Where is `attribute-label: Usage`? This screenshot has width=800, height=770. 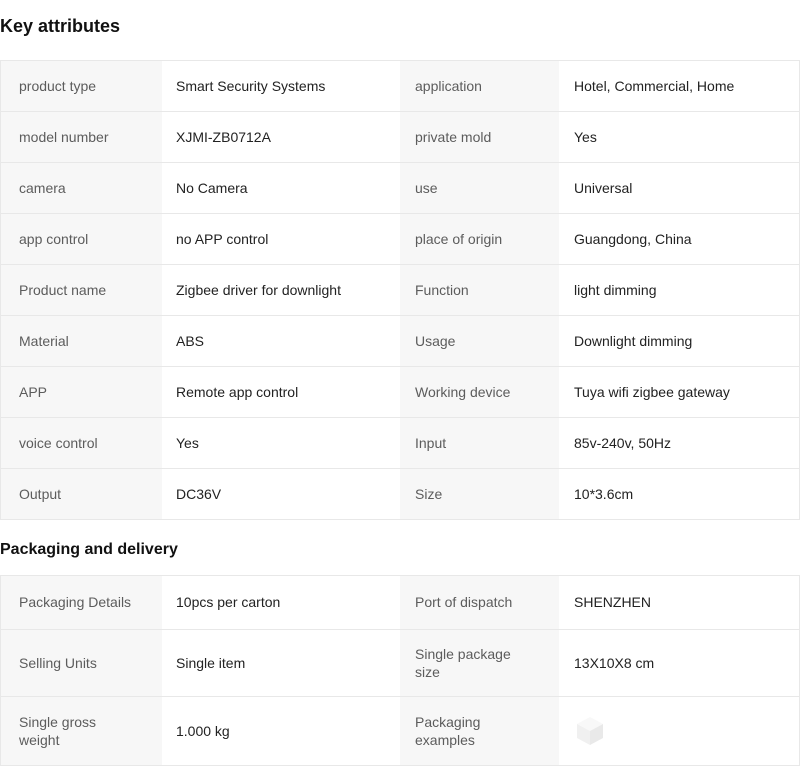 attribute-label: Usage is located at coordinates (479, 341).